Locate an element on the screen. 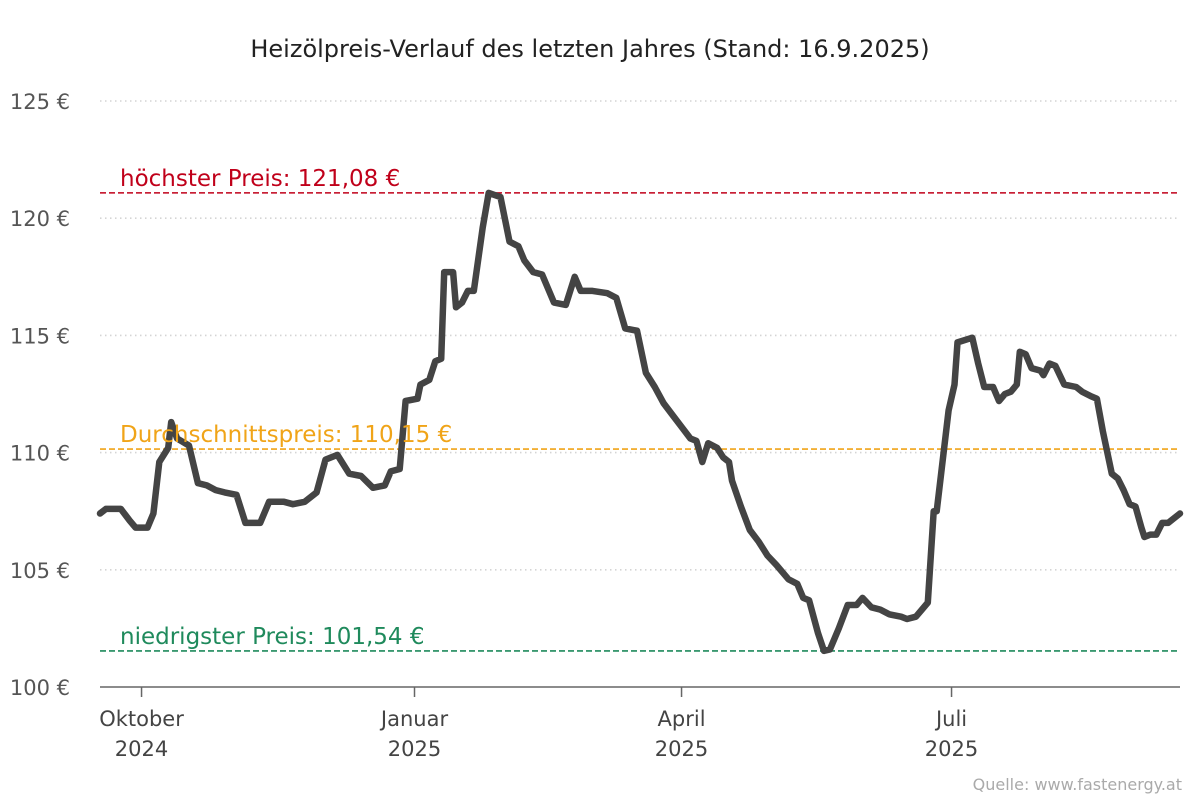  y-tick-label: 110 € is located at coordinates (40, 454).